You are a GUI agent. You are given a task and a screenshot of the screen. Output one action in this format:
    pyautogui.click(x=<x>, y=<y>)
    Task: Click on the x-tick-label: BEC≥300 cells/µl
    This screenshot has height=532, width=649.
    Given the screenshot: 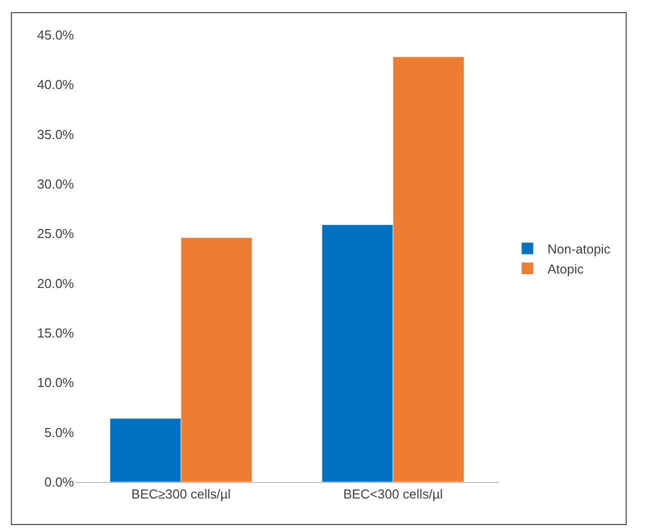 What is the action you would take?
    pyautogui.click(x=181, y=494)
    